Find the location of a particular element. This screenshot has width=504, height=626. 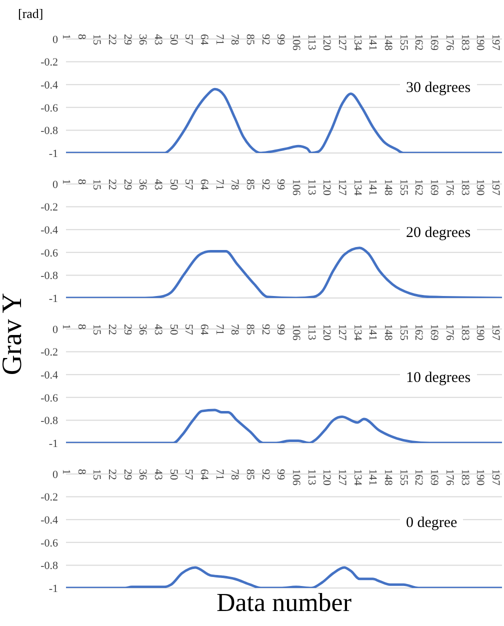

x-axis-title: Data number is located at coordinates (283, 603).